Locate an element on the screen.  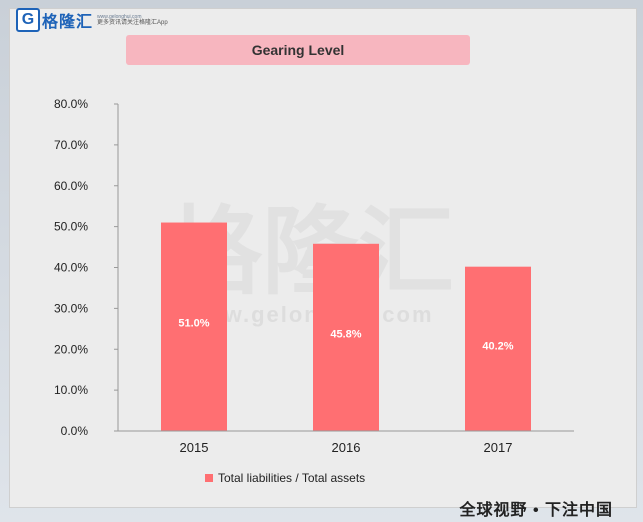
bar-value-label: 51.0% is located at coordinates (193, 324).